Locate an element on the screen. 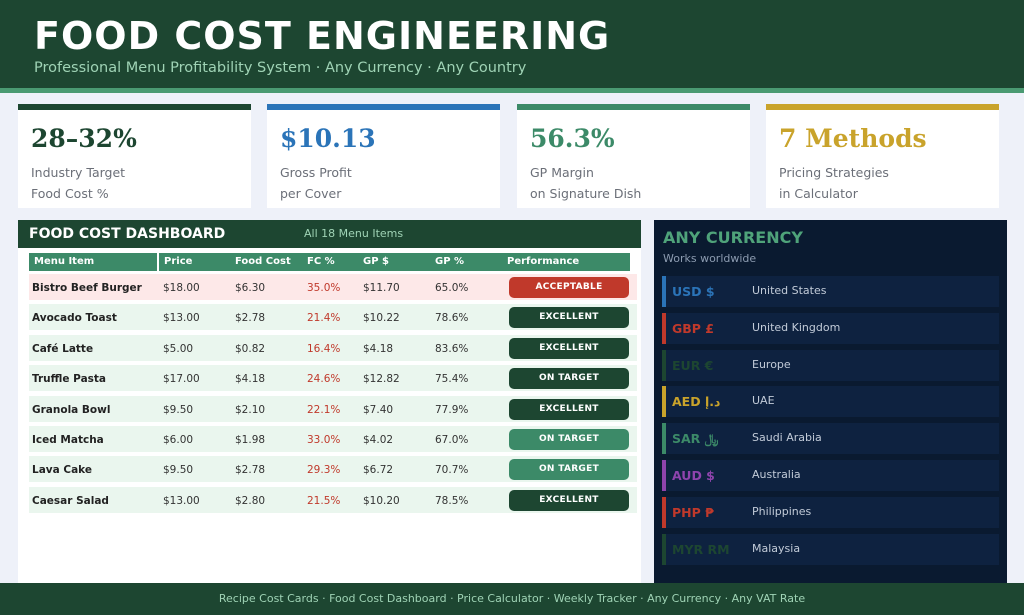 Image resolution: width=1024 pixels, height=615 pixels. gp-cell: $12.82 is located at coordinates (381, 379).